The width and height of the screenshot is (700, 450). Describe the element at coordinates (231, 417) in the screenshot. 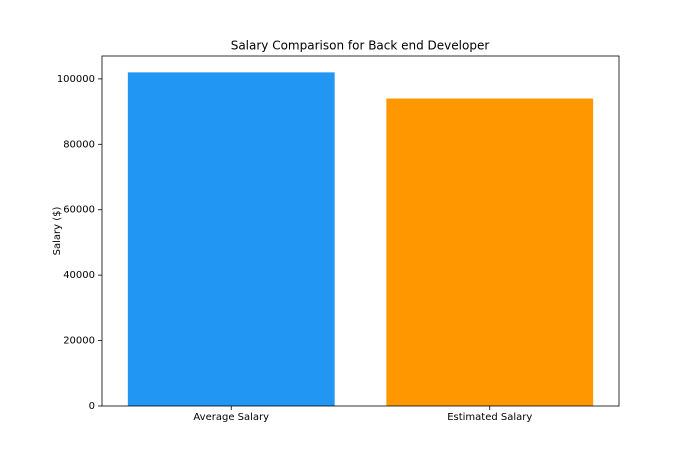

I see `x-tick-label: Average Salary` at that location.